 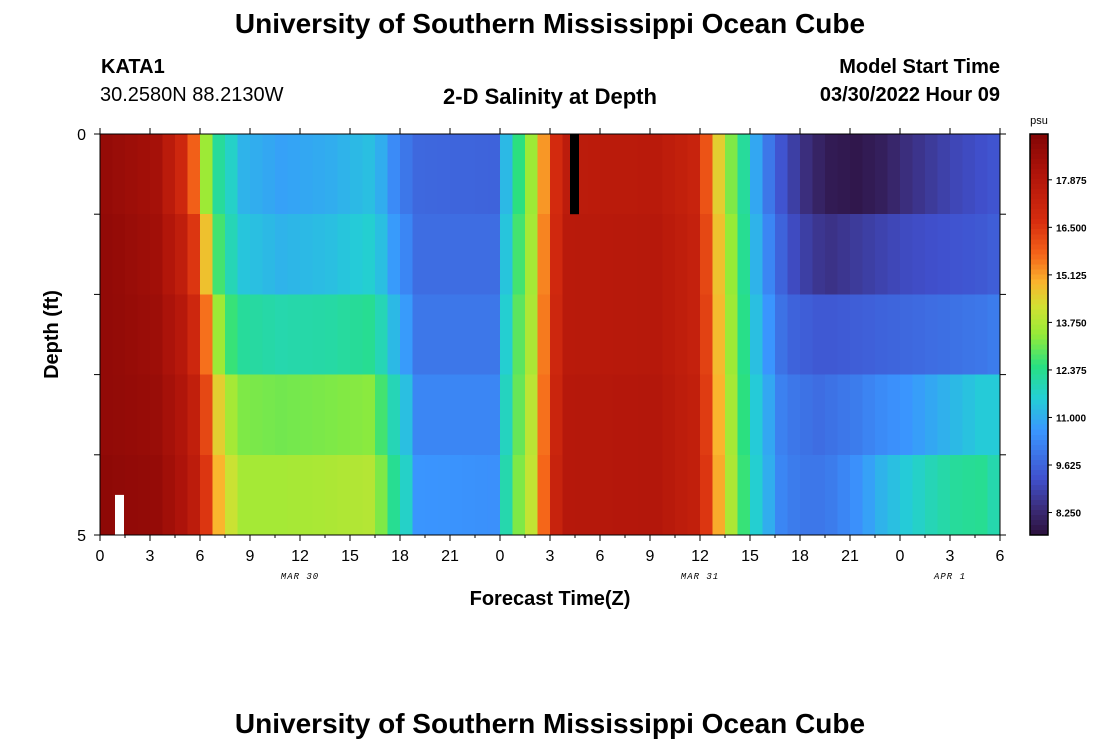 I want to click on station-id: KATA1, so click(x=133, y=67).